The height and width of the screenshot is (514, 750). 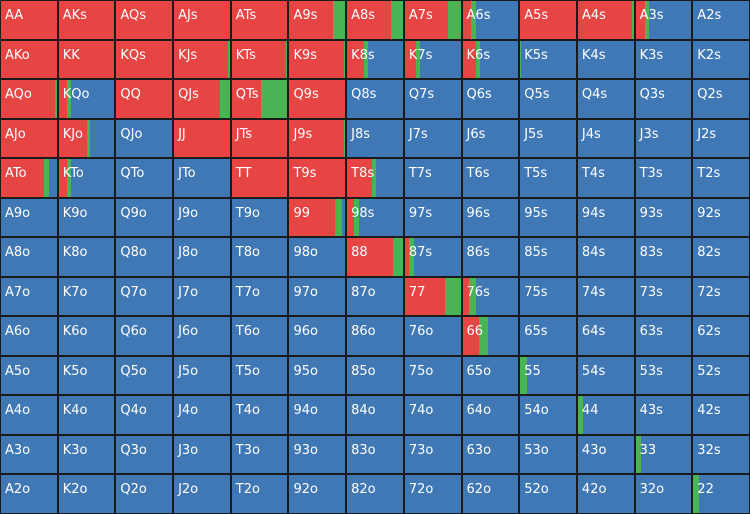 What do you see at coordinates (432, 138) in the screenshot?
I see `hand-cell: J7s` at bounding box center [432, 138].